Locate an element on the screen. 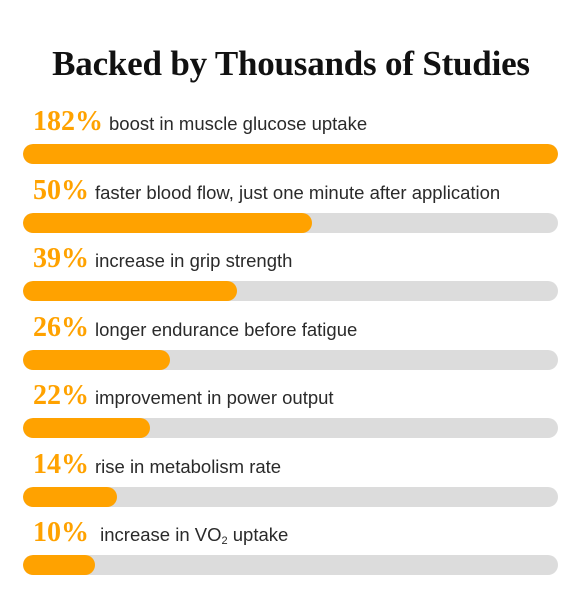 The height and width of the screenshot is (600, 582). bar-description: increase in grip strength is located at coordinates (194, 260).